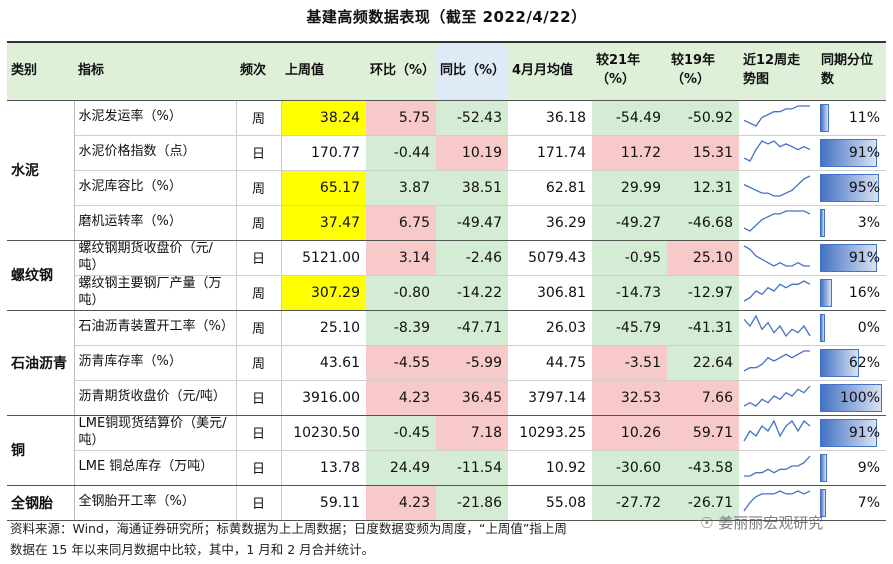  I want to click on percentile-value: 11%, so click(864, 117).